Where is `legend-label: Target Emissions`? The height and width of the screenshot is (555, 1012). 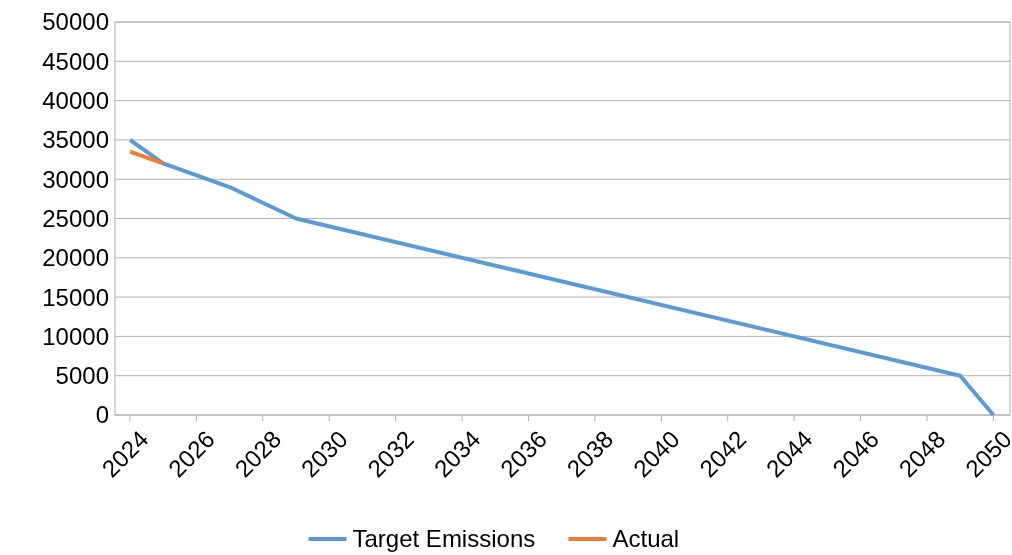 legend-label: Target Emissions is located at coordinates (444, 539).